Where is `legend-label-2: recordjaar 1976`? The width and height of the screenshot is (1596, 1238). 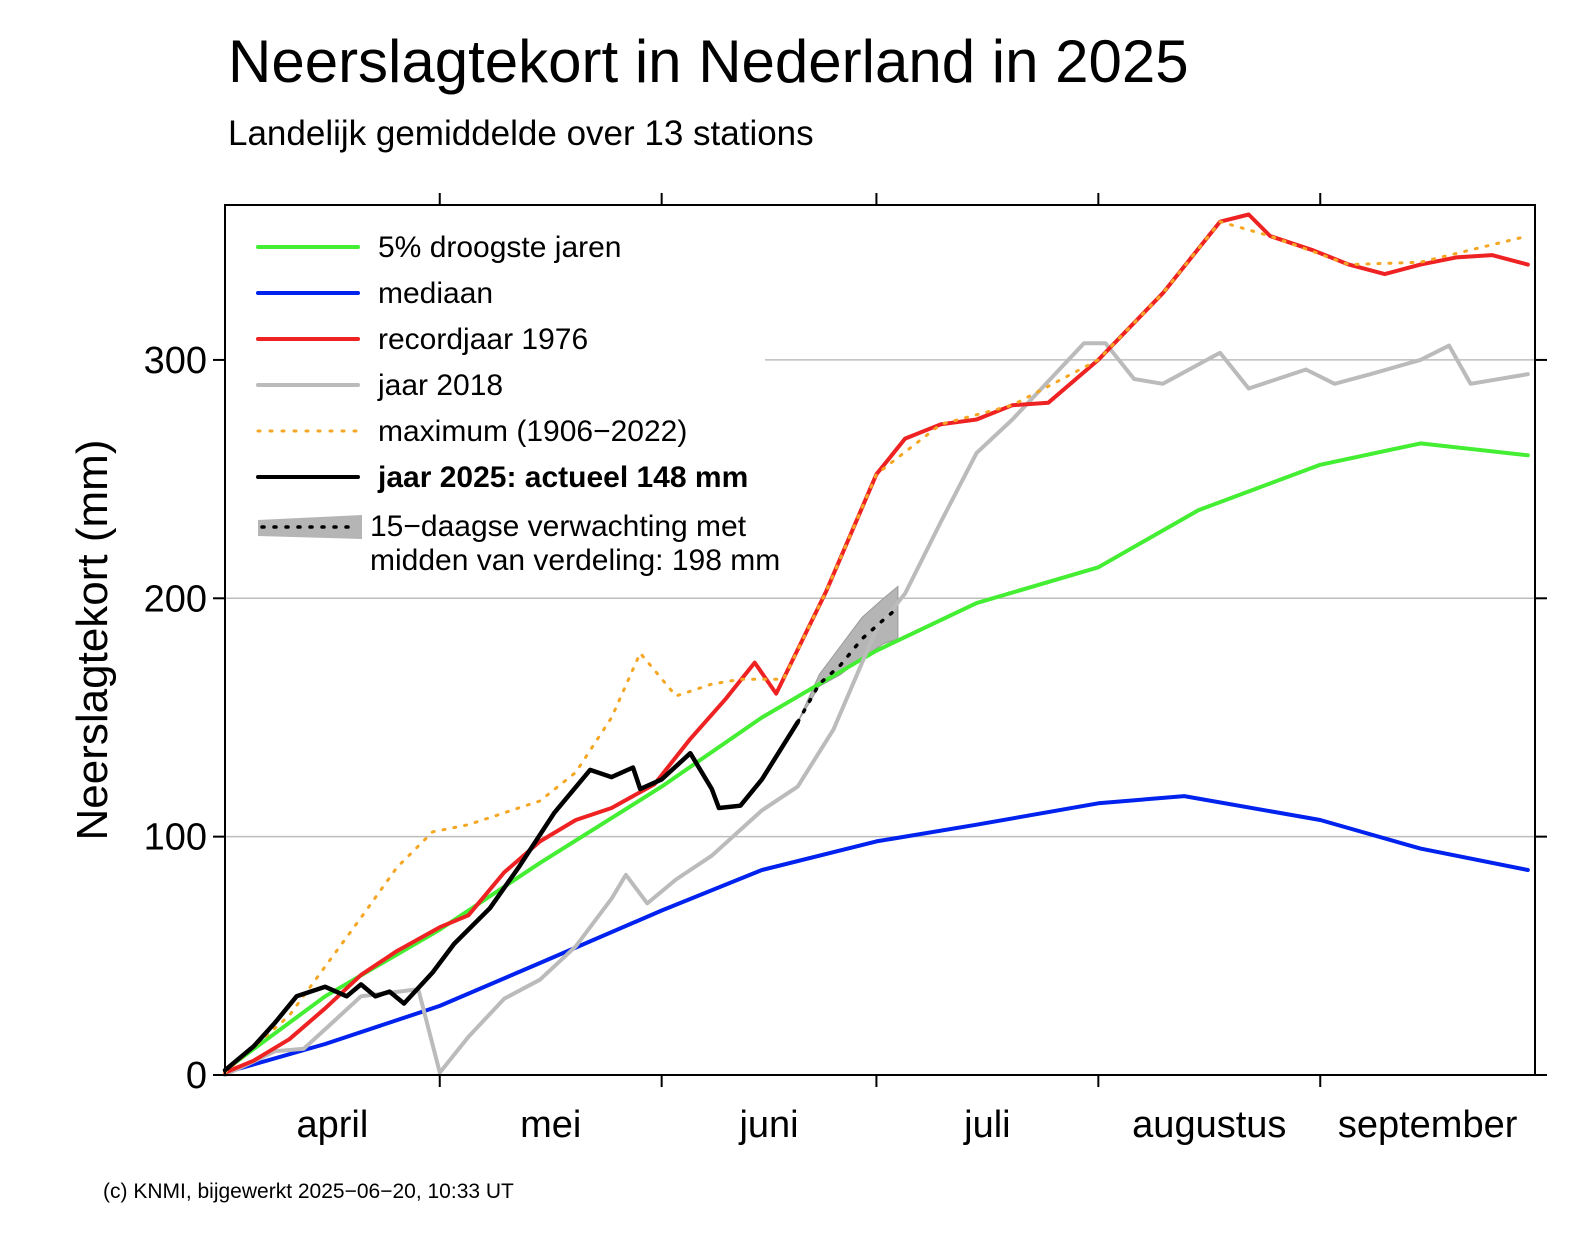
legend-label-2: recordjaar 1976 is located at coordinates (483, 339).